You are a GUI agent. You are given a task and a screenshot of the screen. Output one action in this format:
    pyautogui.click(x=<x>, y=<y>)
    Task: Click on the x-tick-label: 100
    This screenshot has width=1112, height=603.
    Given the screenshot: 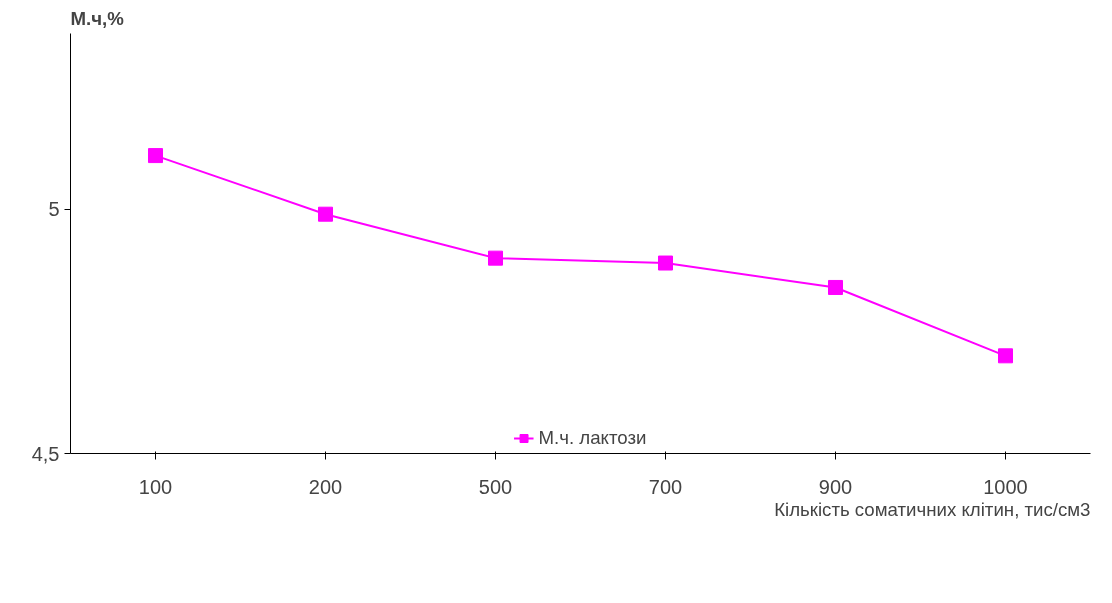 What is the action you would take?
    pyautogui.click(x=155, y=486)
    